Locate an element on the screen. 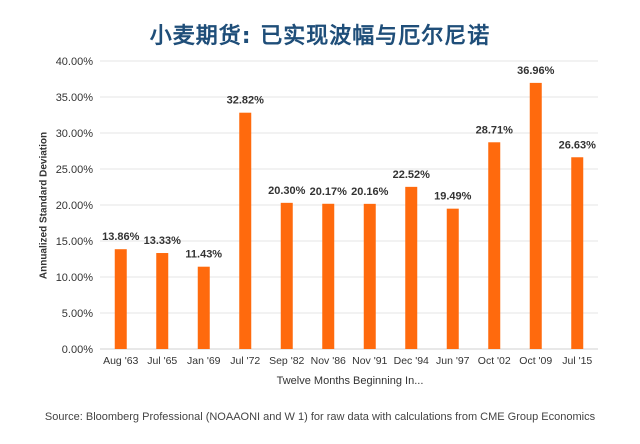  data-label: 20.16% is located at coordinates (370, 192).